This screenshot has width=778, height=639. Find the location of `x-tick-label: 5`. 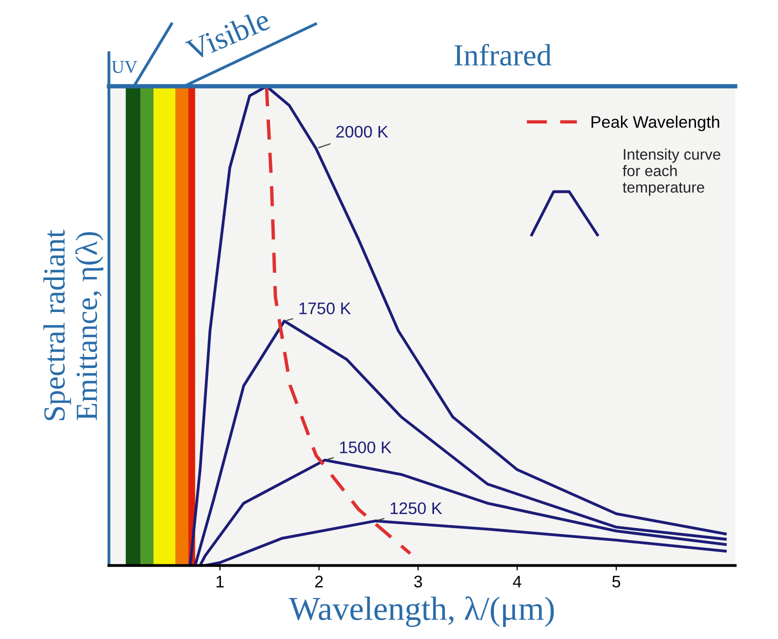

x-tick-label: 5 is located at coordinates (616, 582).